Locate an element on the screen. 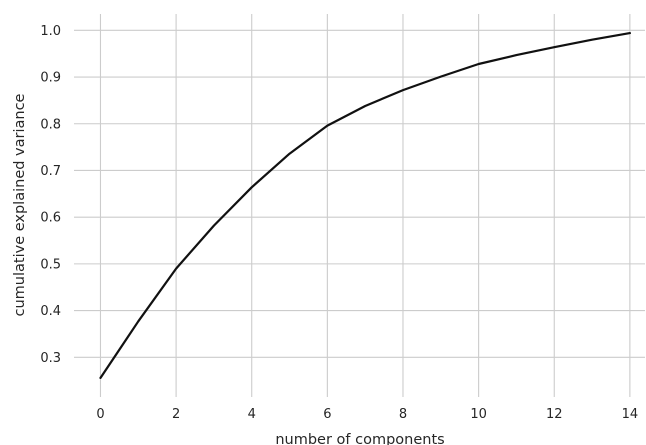 The width and height of the screenshot is (646, 445). y-tick-label: 0.5 is located at coordinates (50, 264).